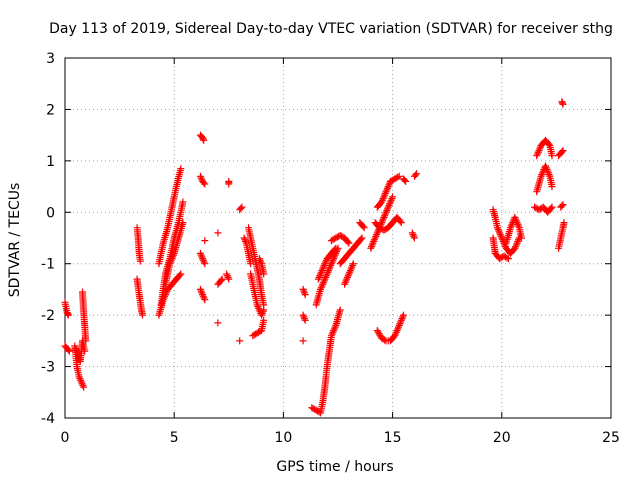 This screenshot has height=480, width=640. Describe the element at coordinates (50, 162) in the screenshot. I see `y-tick-label: 1` at that location.